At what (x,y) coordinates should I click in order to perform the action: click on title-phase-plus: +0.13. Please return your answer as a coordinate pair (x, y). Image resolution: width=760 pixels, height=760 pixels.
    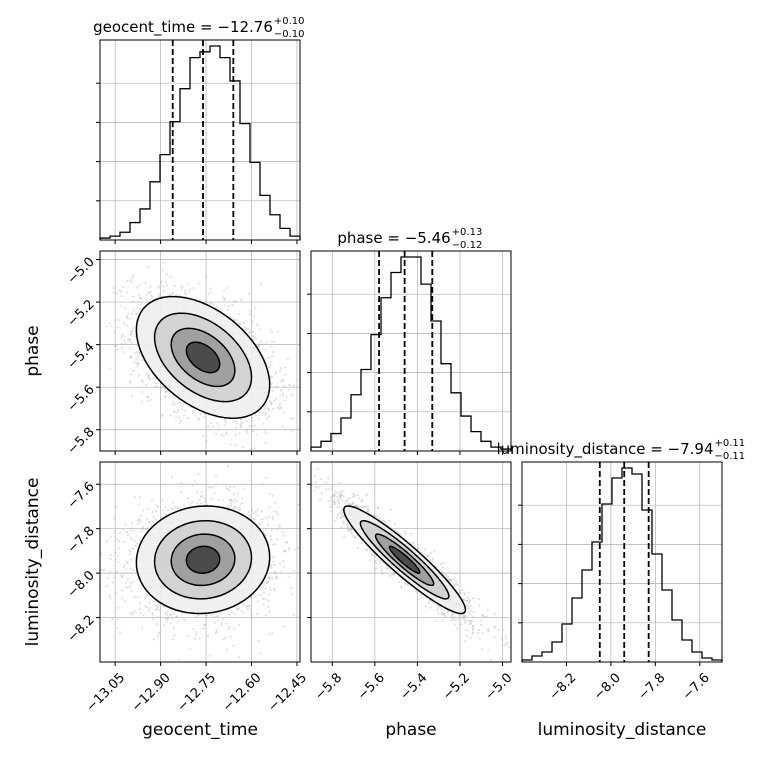
    Looking at the image, I should click on (467, 232).